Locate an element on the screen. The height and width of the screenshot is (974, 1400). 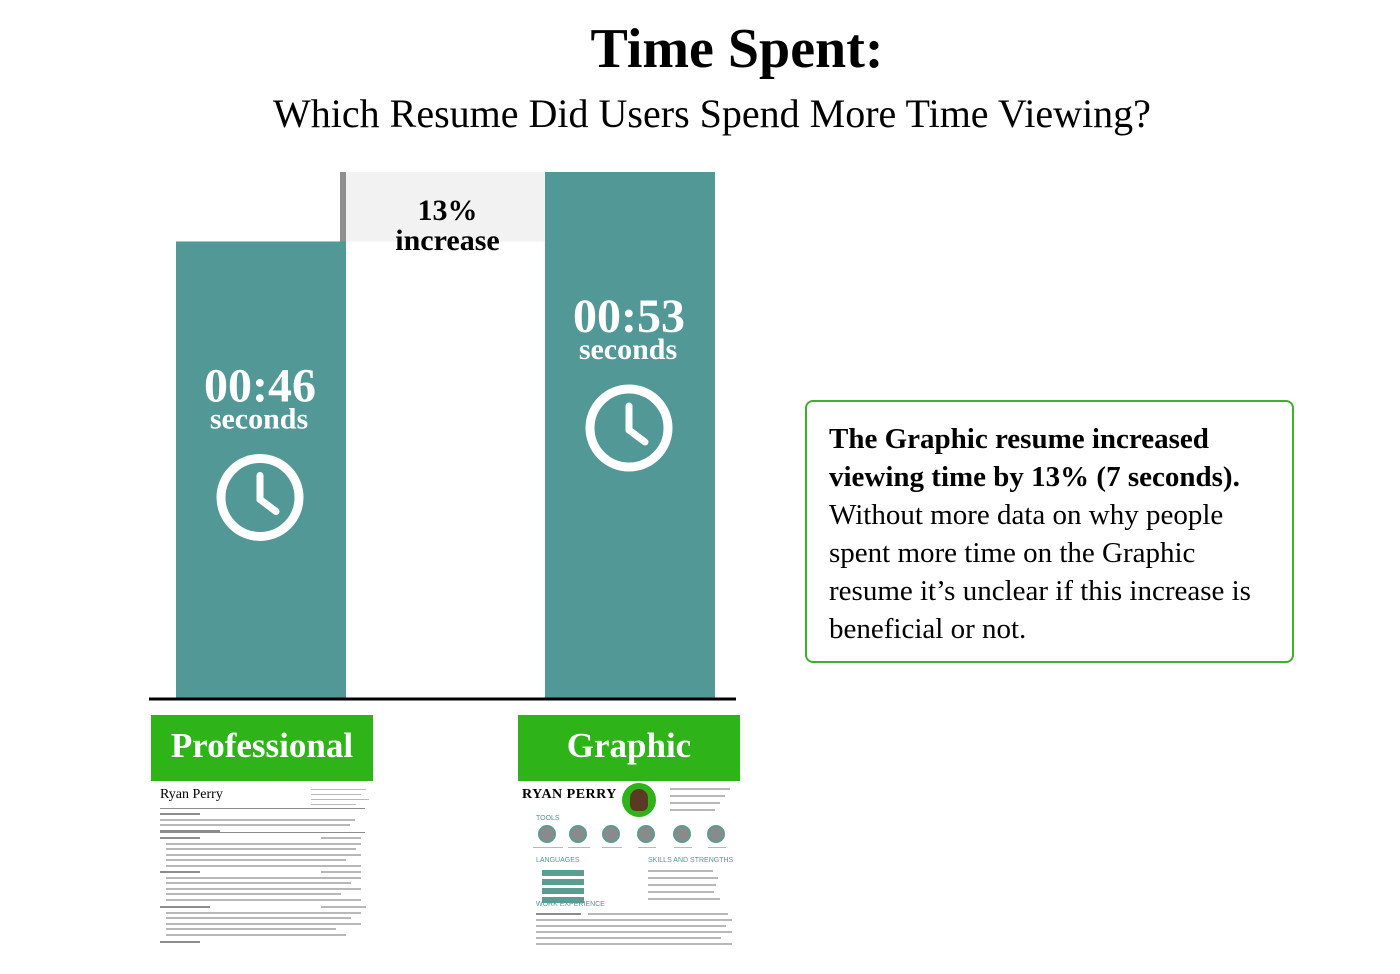
difference-label-percent: 13% is located at coordinates (448, 210).